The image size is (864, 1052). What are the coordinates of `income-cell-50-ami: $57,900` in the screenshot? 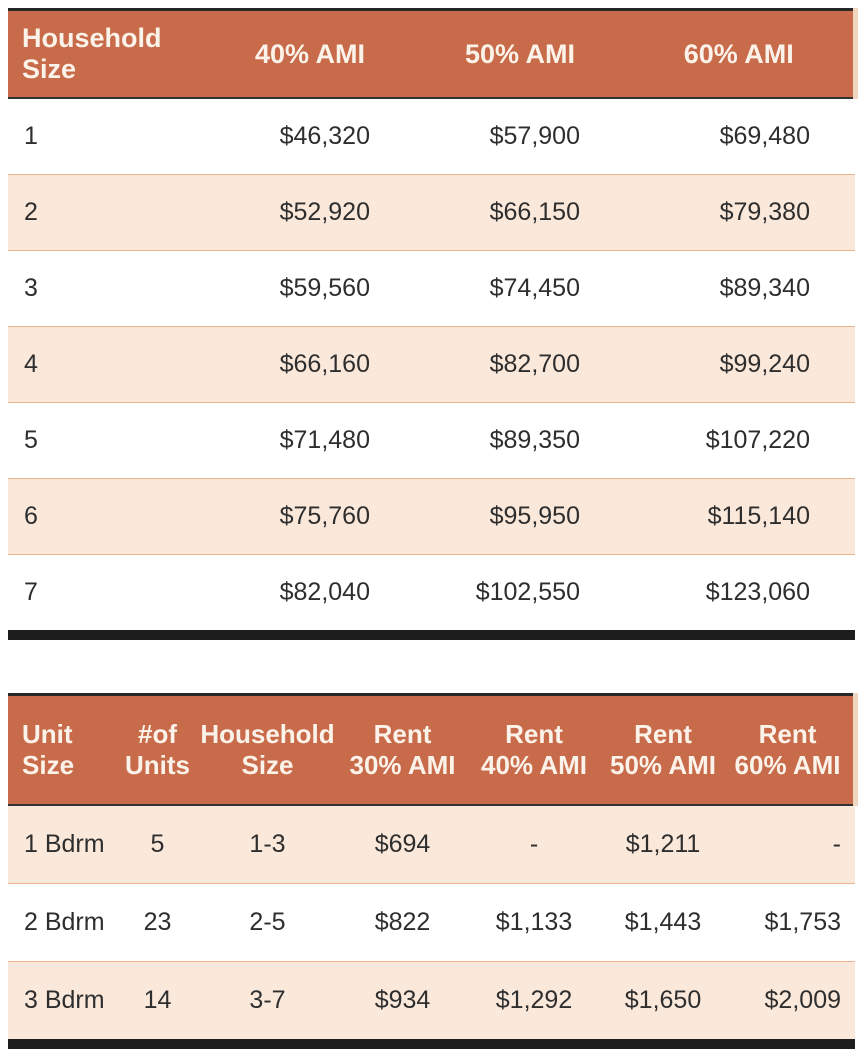 It's located at (534, 135).